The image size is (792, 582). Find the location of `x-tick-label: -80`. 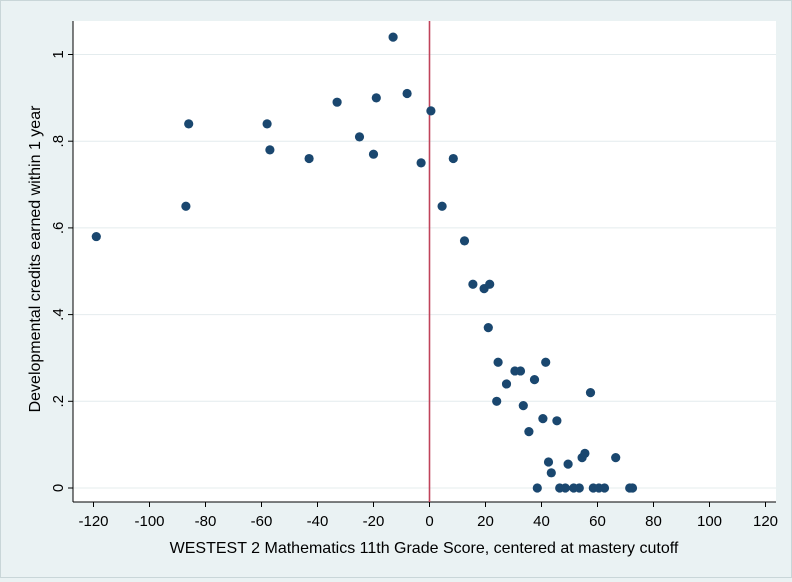

x-tick-label: -80 is located at coordinates (206, 521).